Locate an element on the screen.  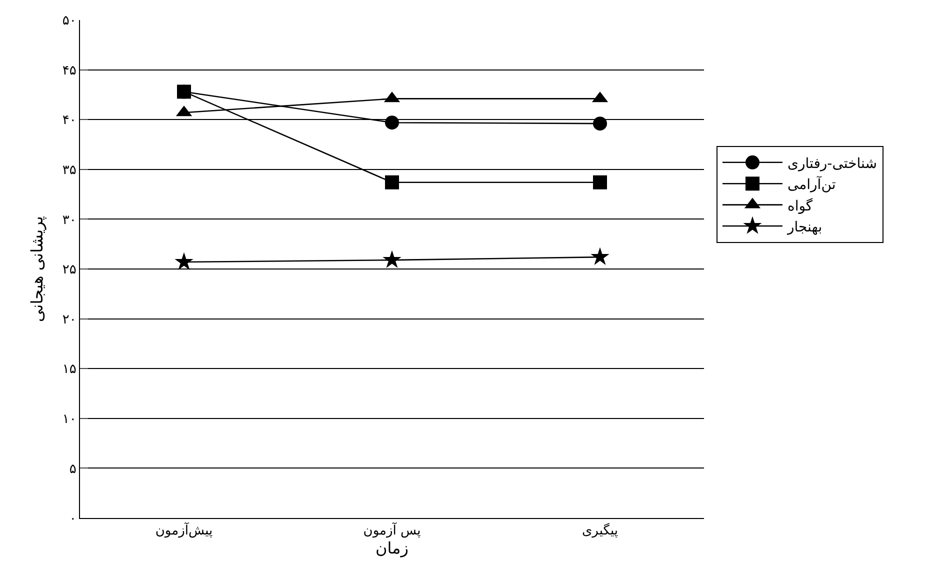
y-tick-label: ۴۰ is located at coordinates (69, 120).